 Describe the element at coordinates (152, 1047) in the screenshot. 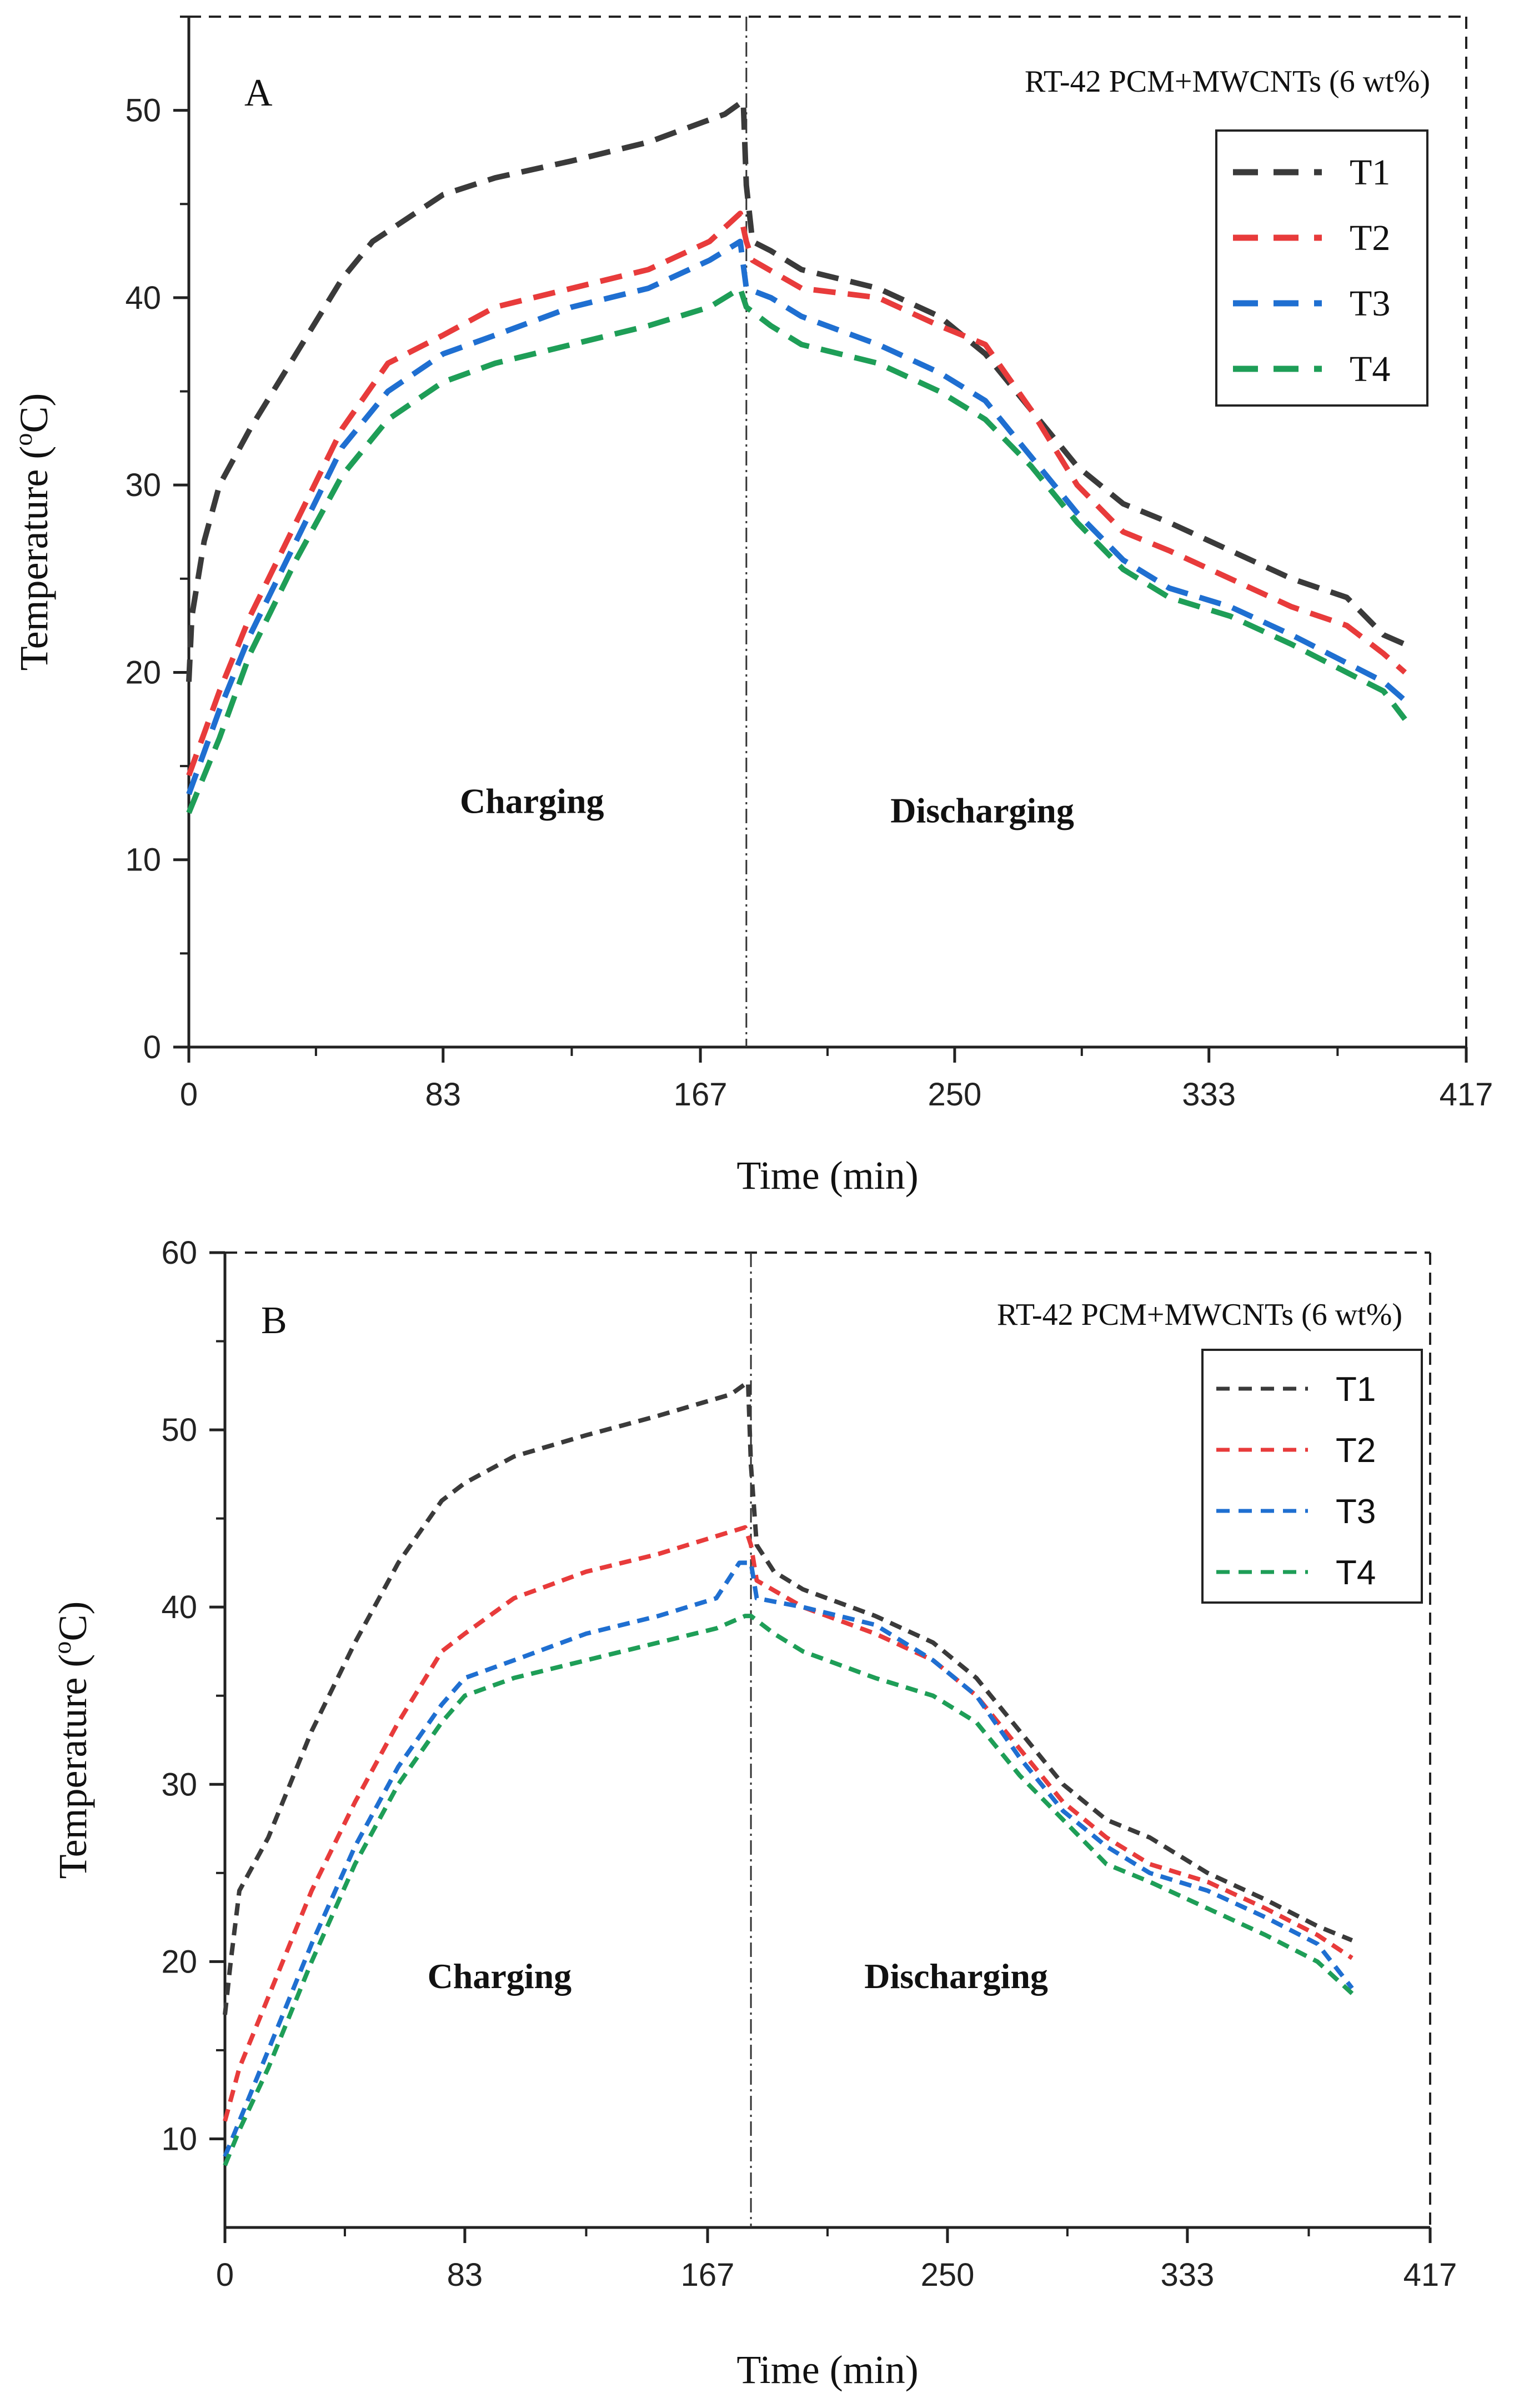

I see `y-tick-label: 0` at that location.